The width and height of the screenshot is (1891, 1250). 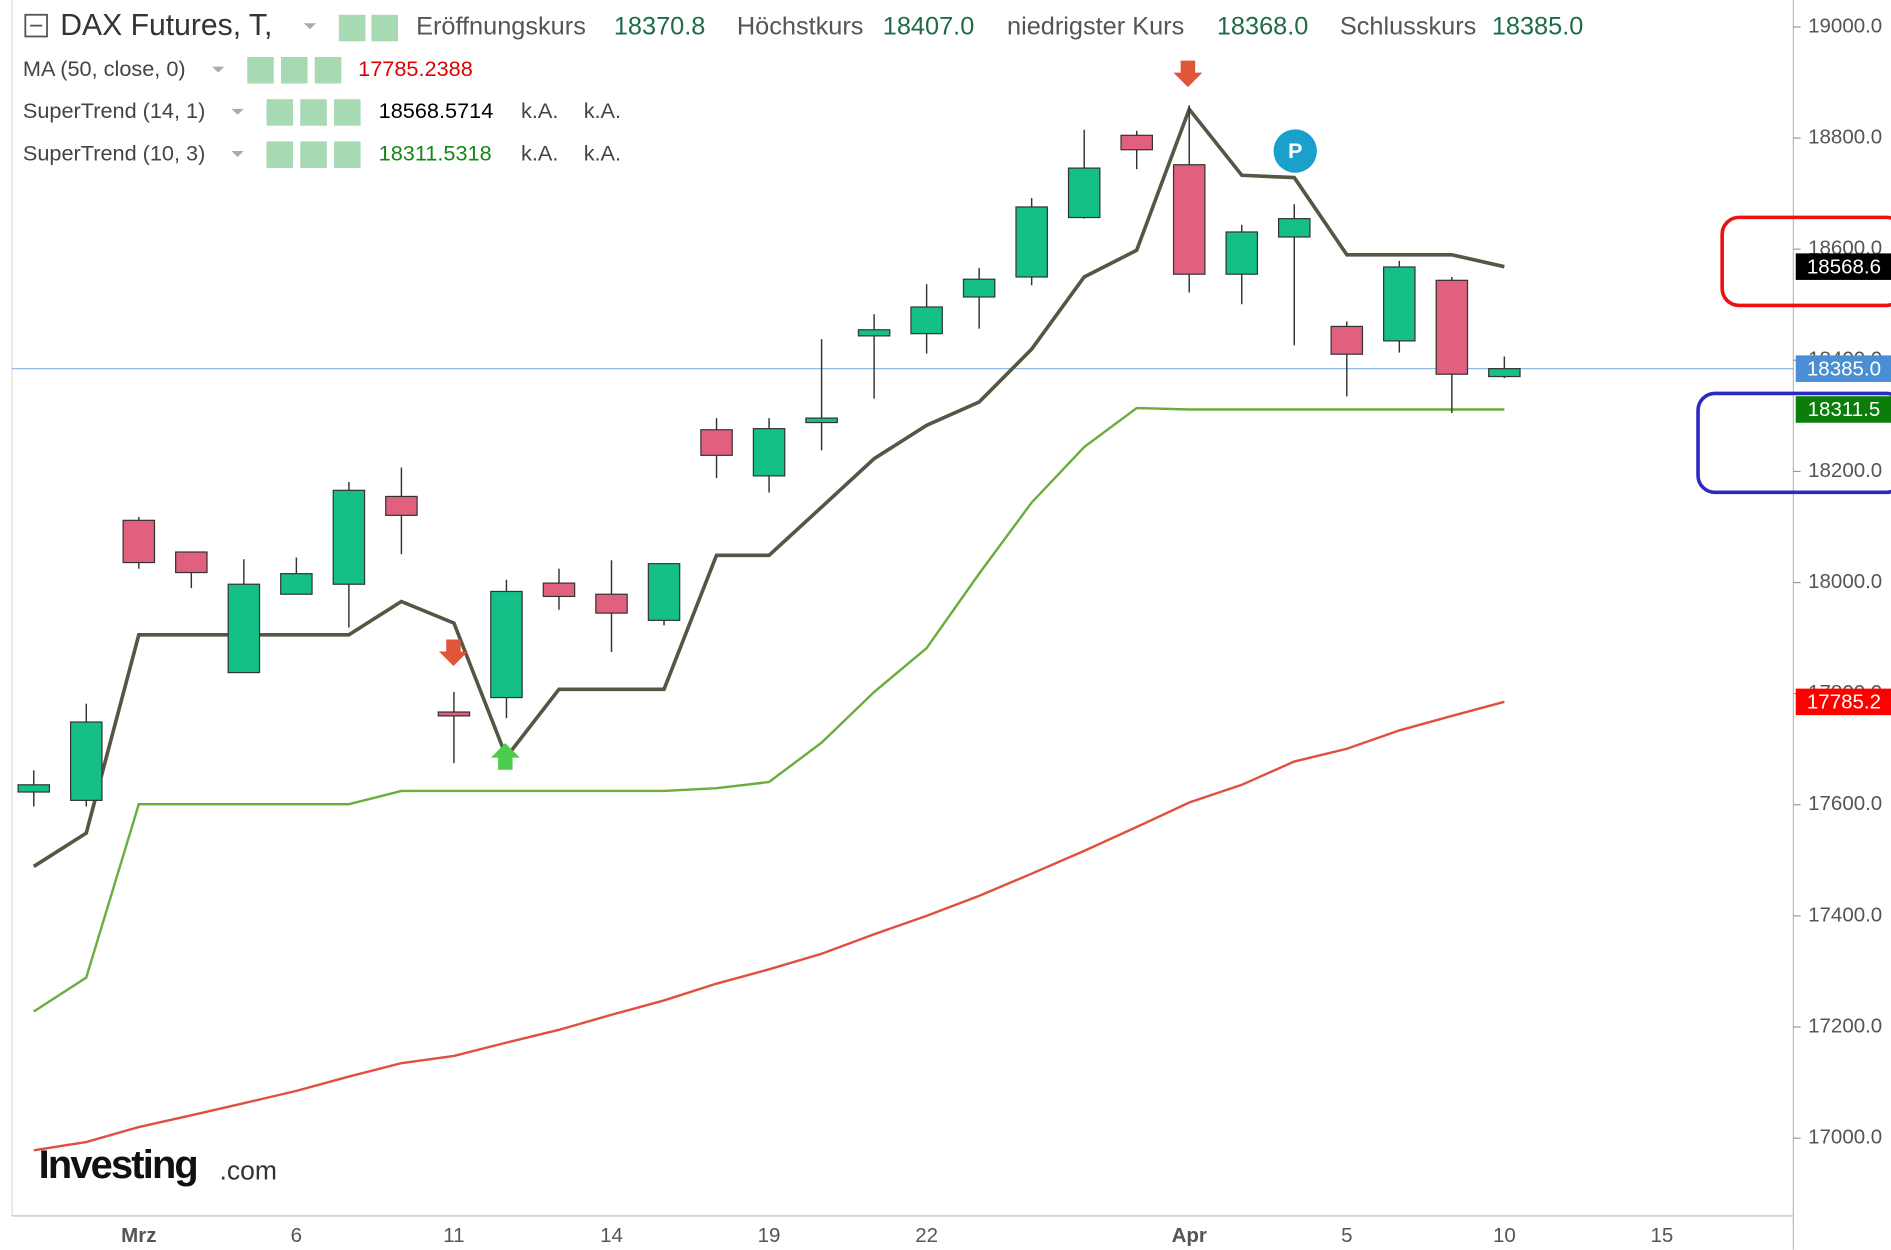 I want to click on y-tick-label: 17600.0, so click(x=1845, y=803).